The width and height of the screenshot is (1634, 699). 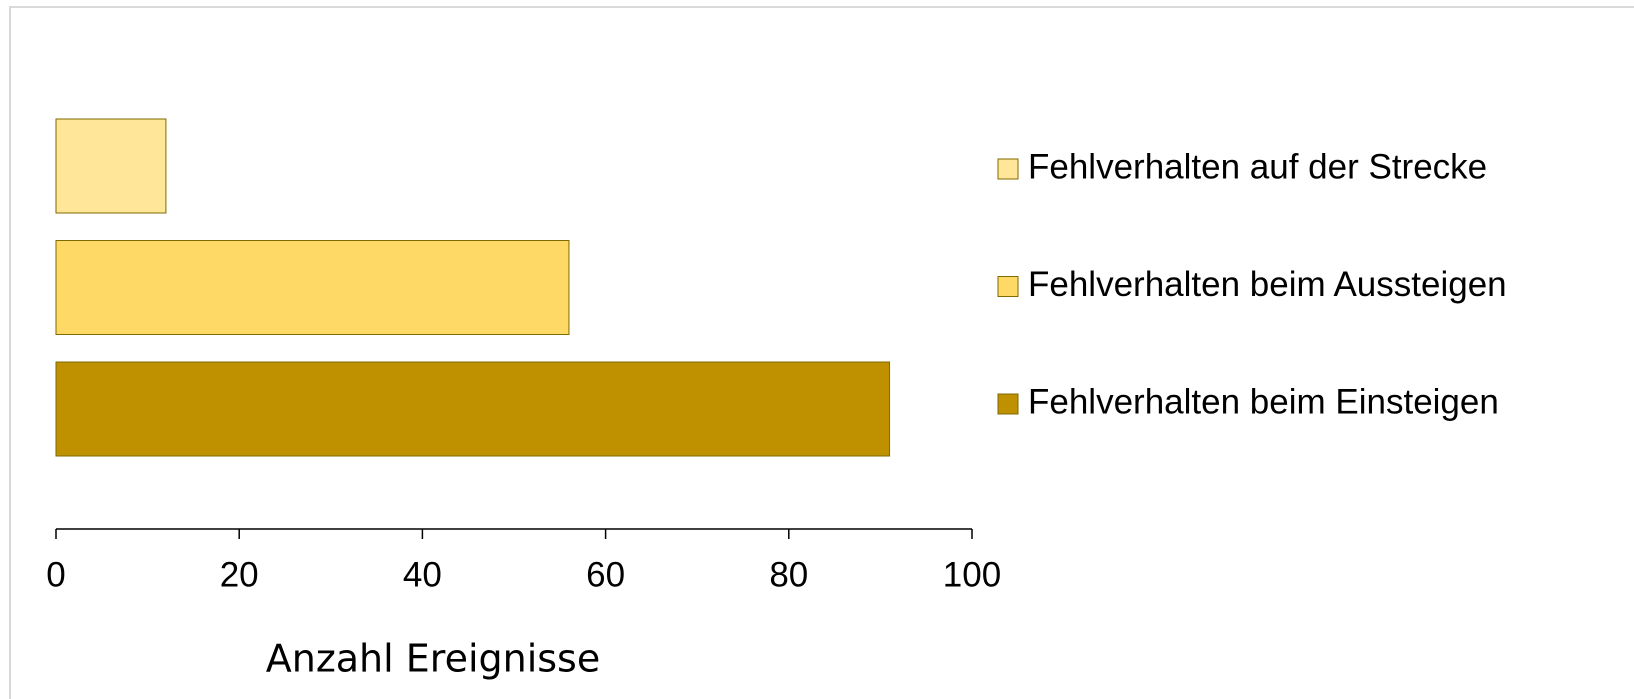 What do you see at coordinates (972, 574) in the screenshot?
I see `x-tick-label: 100` at bounding box center [972, 574].